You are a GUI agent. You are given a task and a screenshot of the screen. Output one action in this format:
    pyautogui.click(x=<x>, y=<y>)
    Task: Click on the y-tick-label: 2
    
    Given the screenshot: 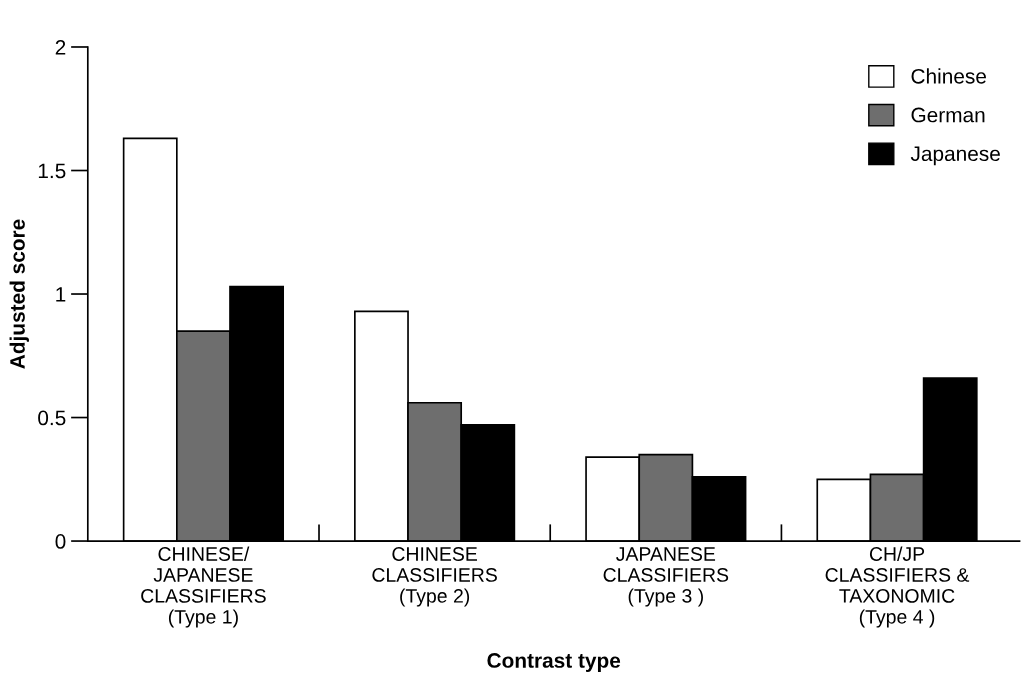 What is the action you would take?
    pyautogui.click(x=60, y=47)
    